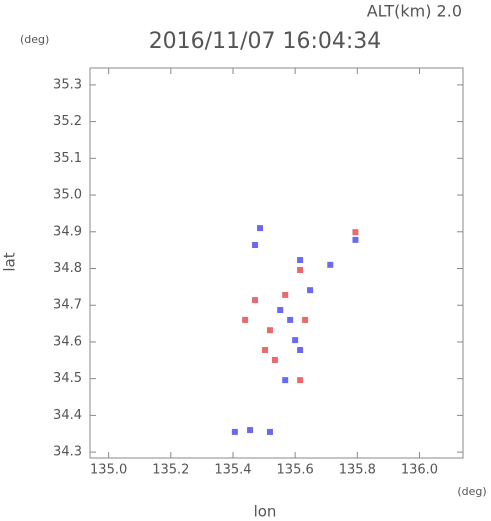 This screenshot has height=521, width=491. What do you see at coordinates (265, 41) in the screenshot?
I see `chart-title: 2016/11/07 16:04:34` at bounding box center [265, 41].